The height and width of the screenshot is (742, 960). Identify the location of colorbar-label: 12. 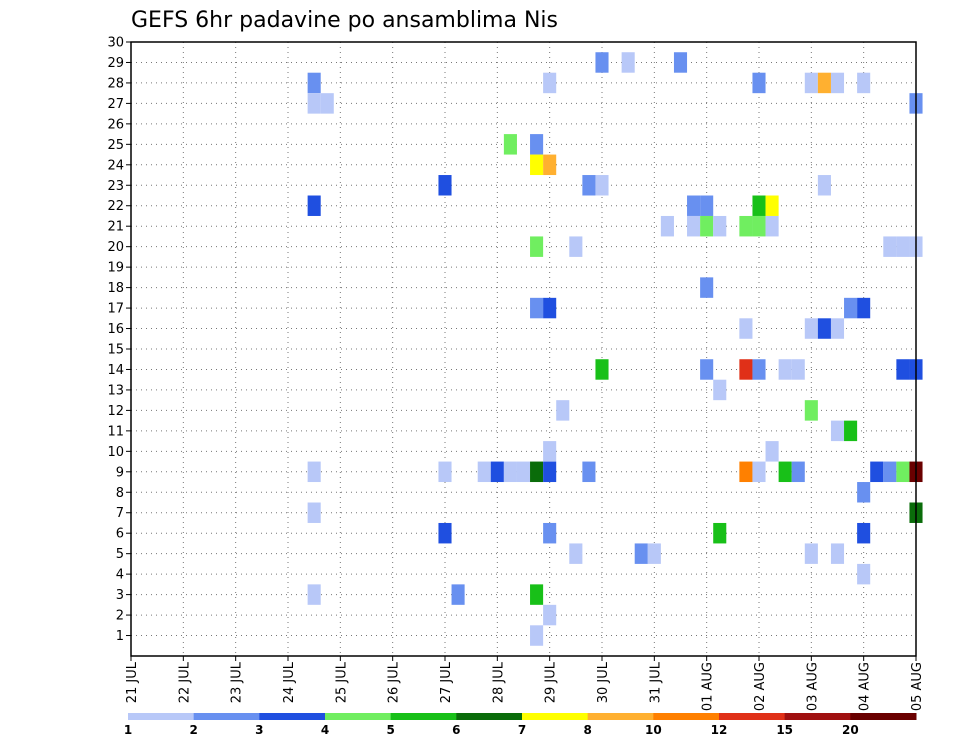
(719, 730).